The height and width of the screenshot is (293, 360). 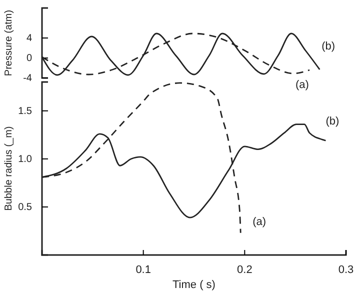 I want to click on y-tick-label: -4, so click(x=27, y=78).